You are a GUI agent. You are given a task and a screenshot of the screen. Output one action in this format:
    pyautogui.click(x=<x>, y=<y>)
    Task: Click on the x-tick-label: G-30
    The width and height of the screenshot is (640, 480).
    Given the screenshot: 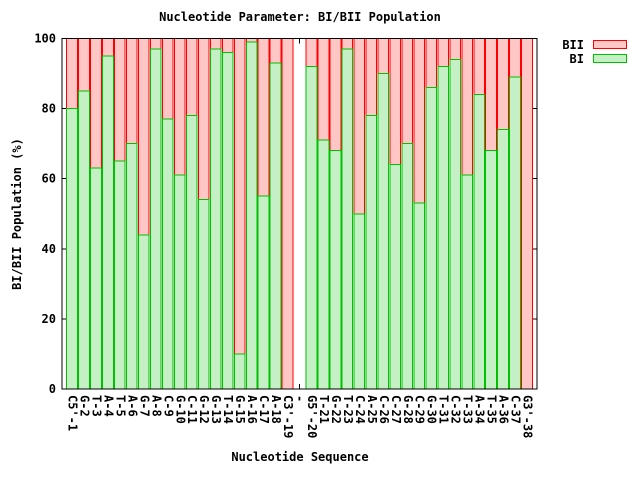 What is the action you would take?
    pyautogui.click(x=432, y=409)
    